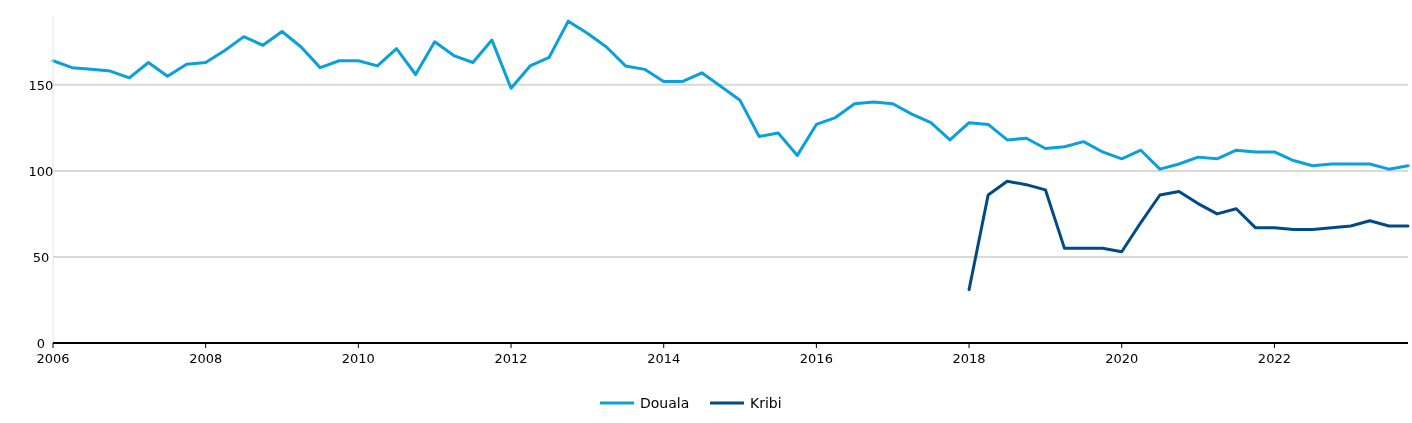  Describe the element at coordinates (41, 85) in the screenshot. I see `y-tick-label: 150` at that location.